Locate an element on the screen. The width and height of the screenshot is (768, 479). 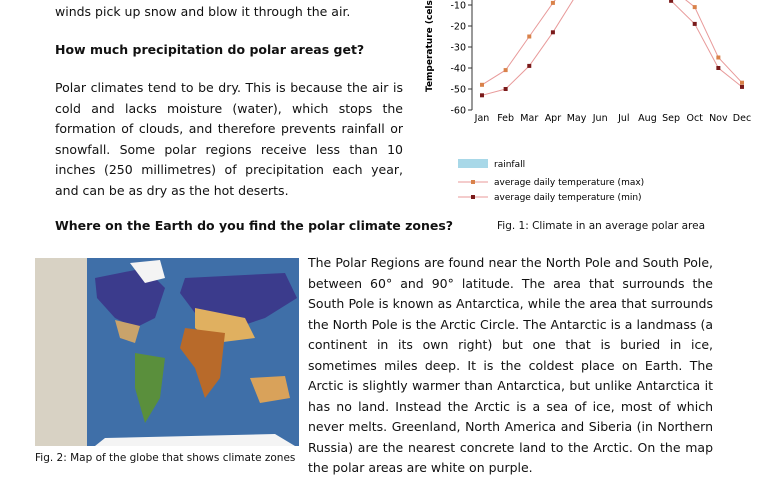
africa is located at coordinates (202, 363).